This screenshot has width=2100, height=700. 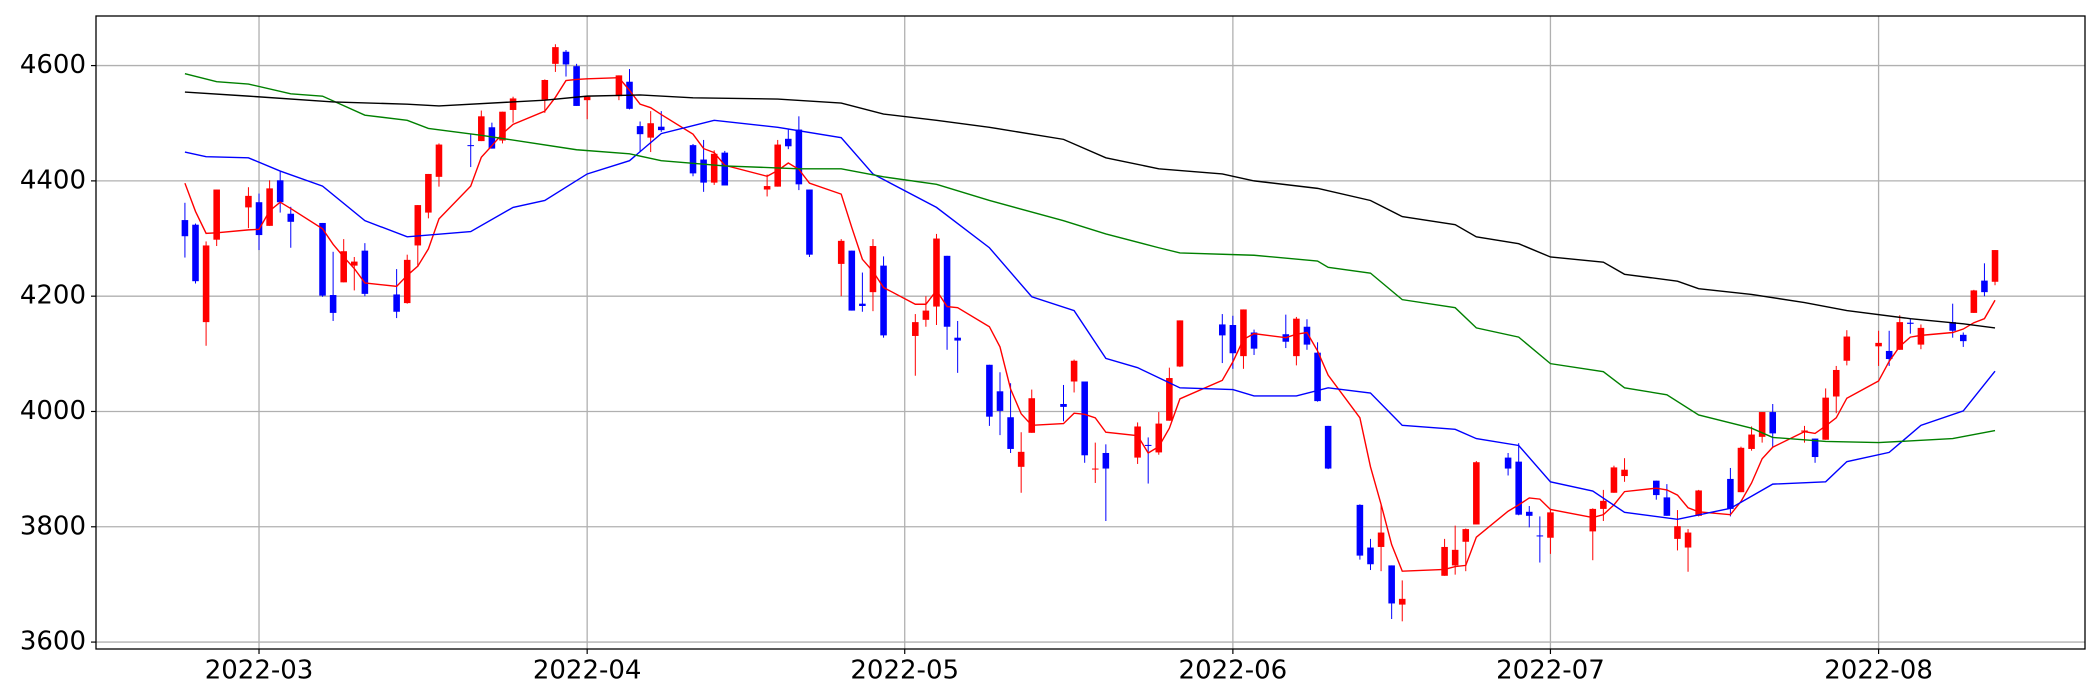 What do you see at coordinates (259, 671) in the screenshot?
I see `x-tick-label: 2022-03` at bounding box center [259, 671].